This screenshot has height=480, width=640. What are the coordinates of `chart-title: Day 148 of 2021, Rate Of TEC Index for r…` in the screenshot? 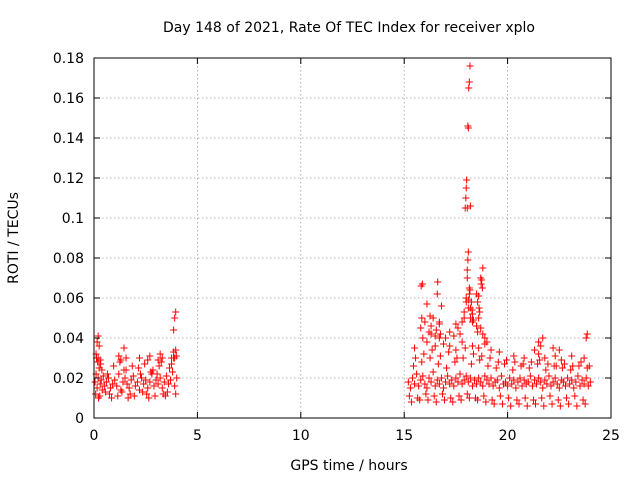 It's located at (349, 28).